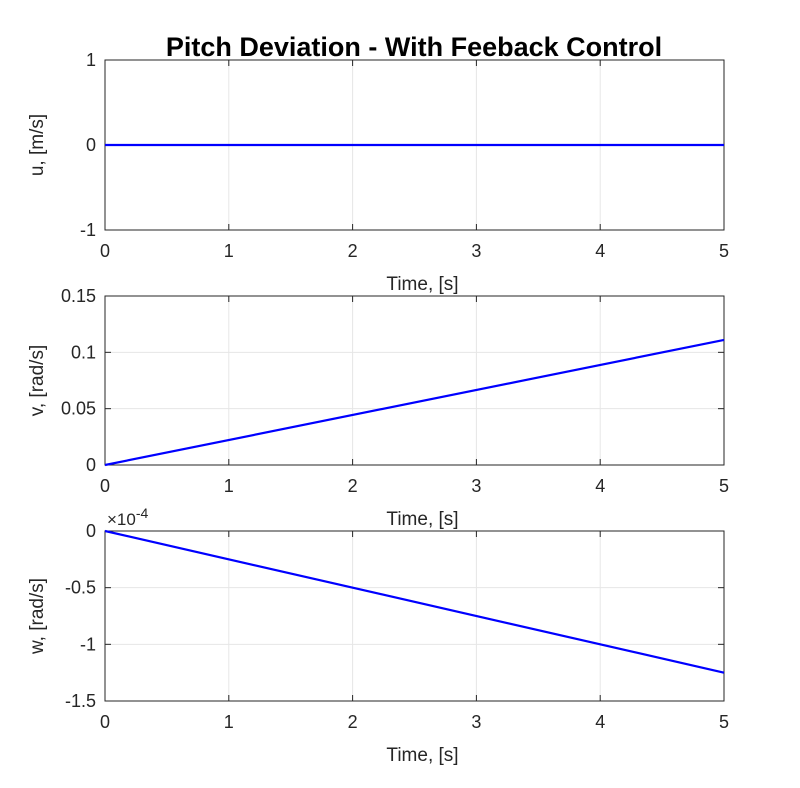 Image resolution: width=800 pixels, height=788 pixels. Describe the element at coordinates (105, 722) in the screenshot. I see `panel-3-x-tick-label: 0` at that location.